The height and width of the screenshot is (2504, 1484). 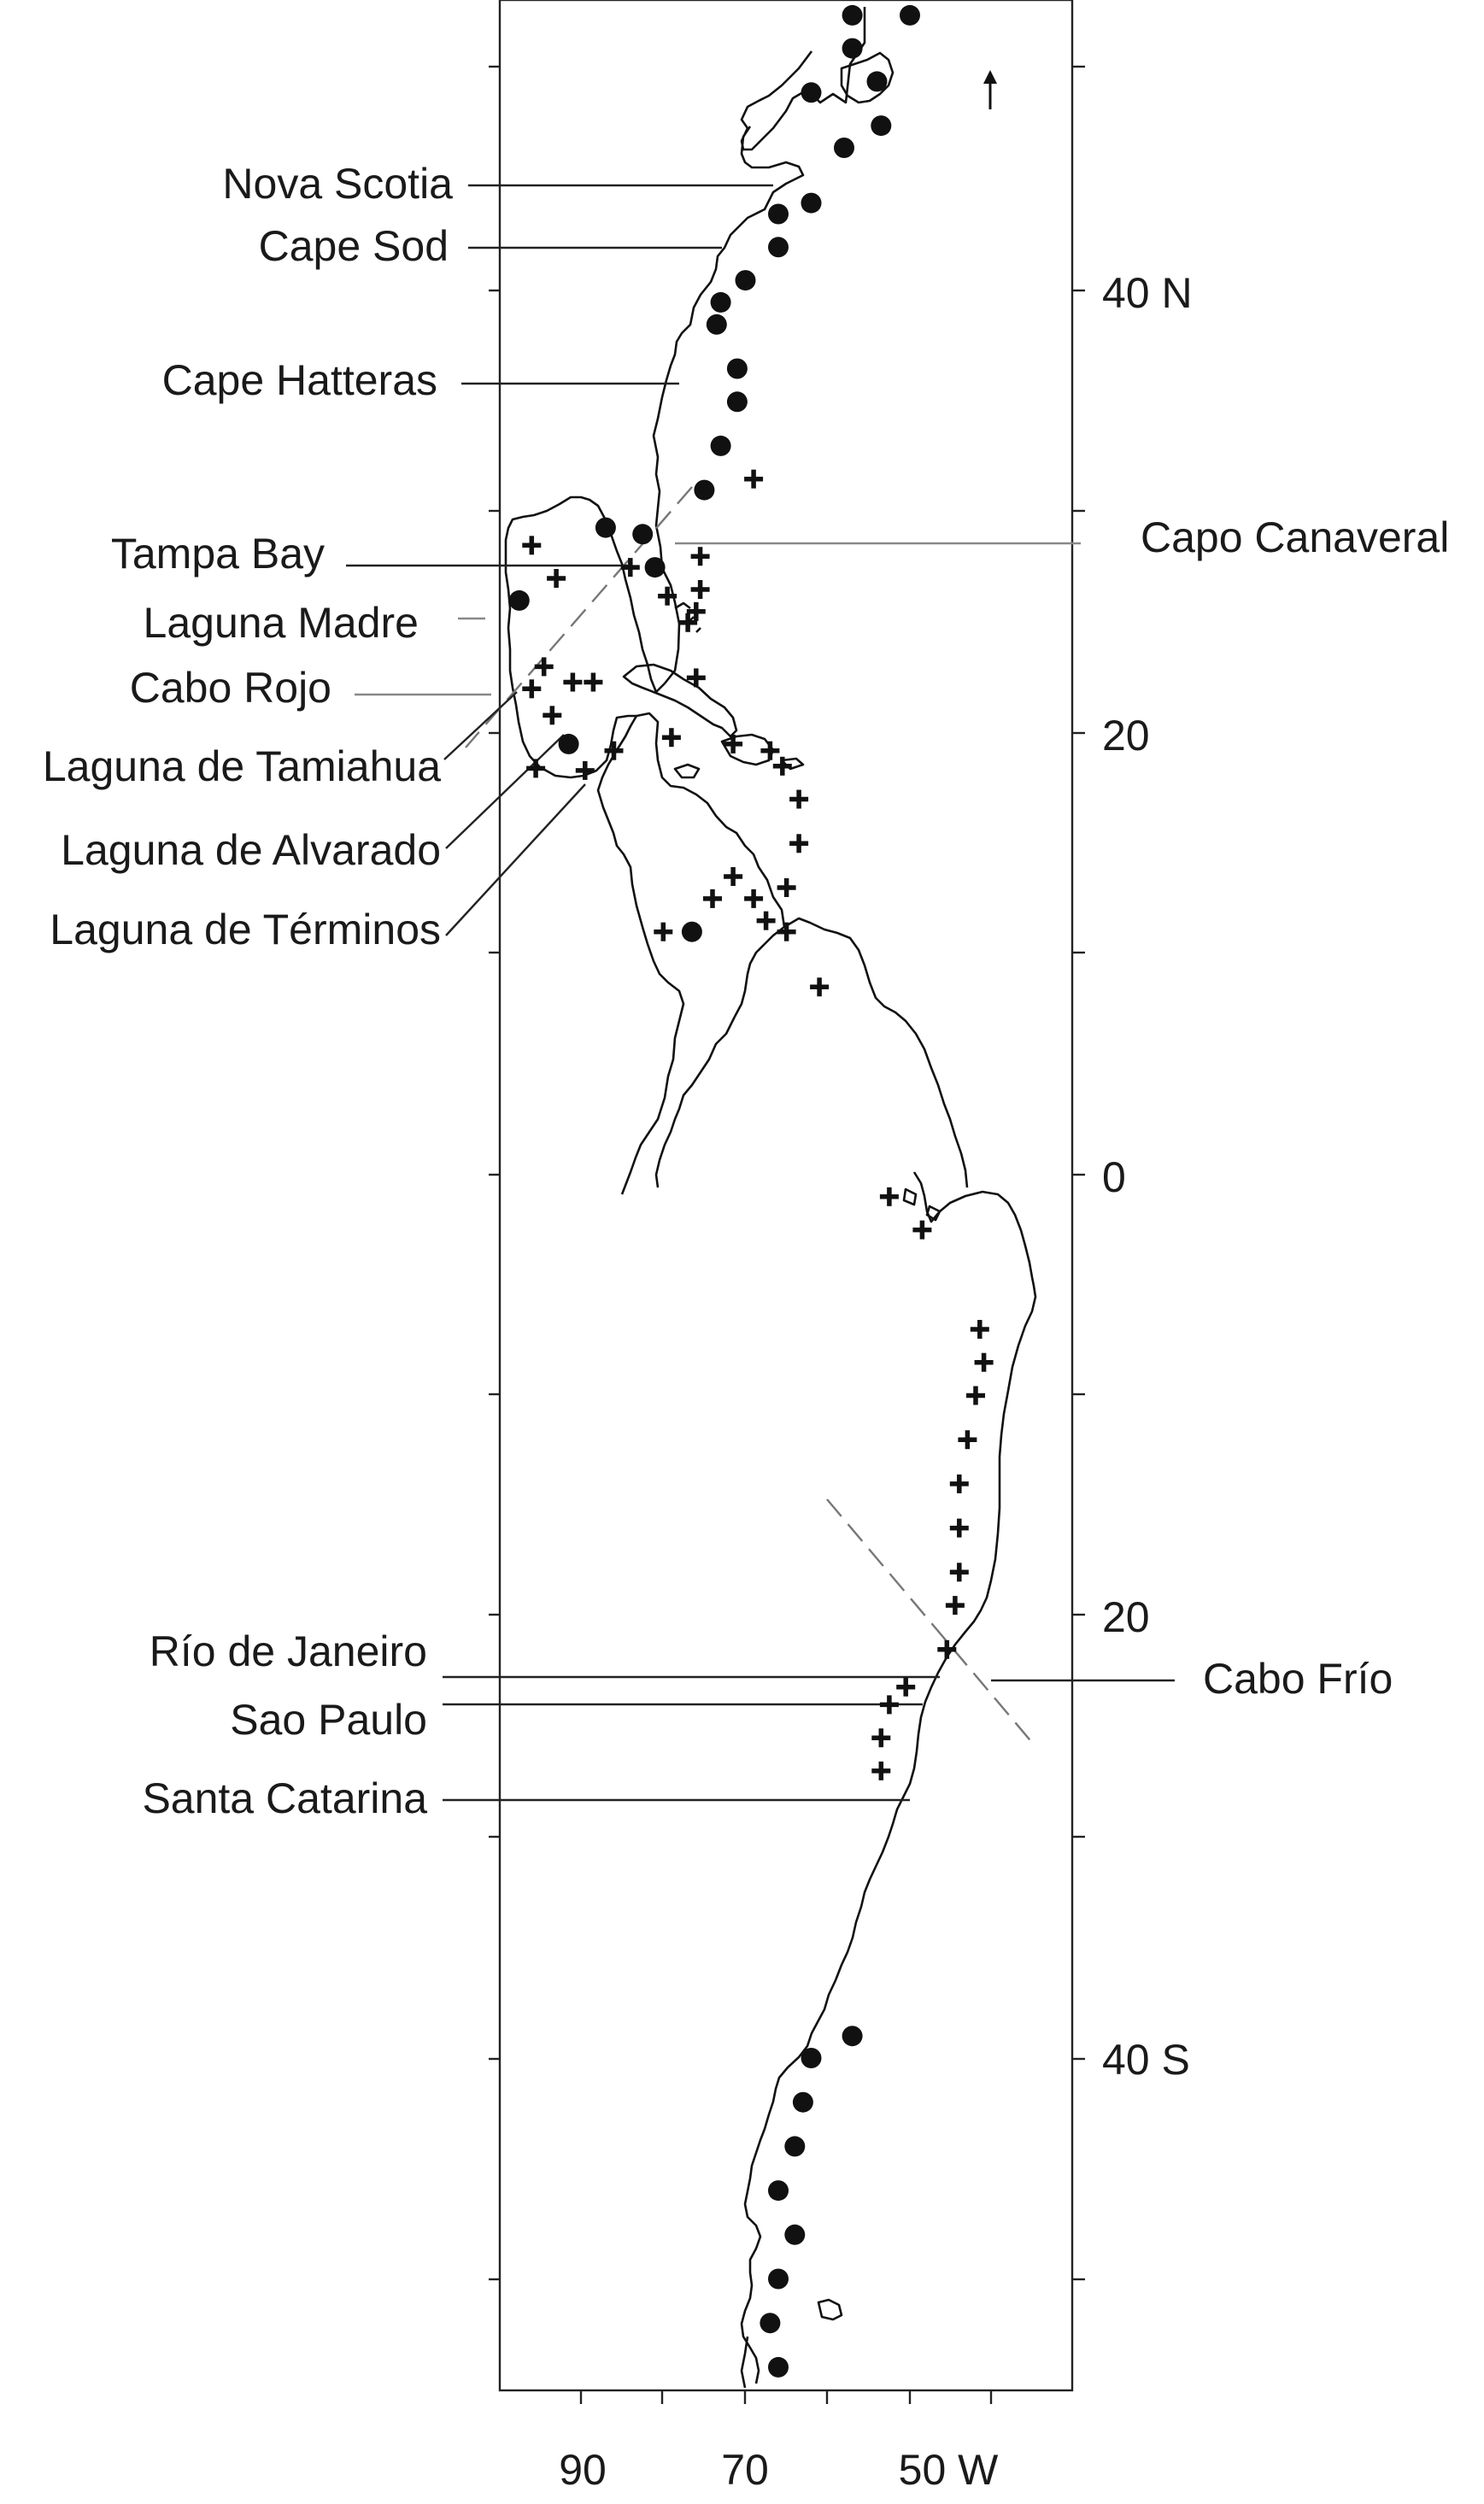 What do you see at coordinates (1146, 2060) in the screenshot?
I see `y-tick-label-40s: 40 S` at bounding box center [1146, 2060].